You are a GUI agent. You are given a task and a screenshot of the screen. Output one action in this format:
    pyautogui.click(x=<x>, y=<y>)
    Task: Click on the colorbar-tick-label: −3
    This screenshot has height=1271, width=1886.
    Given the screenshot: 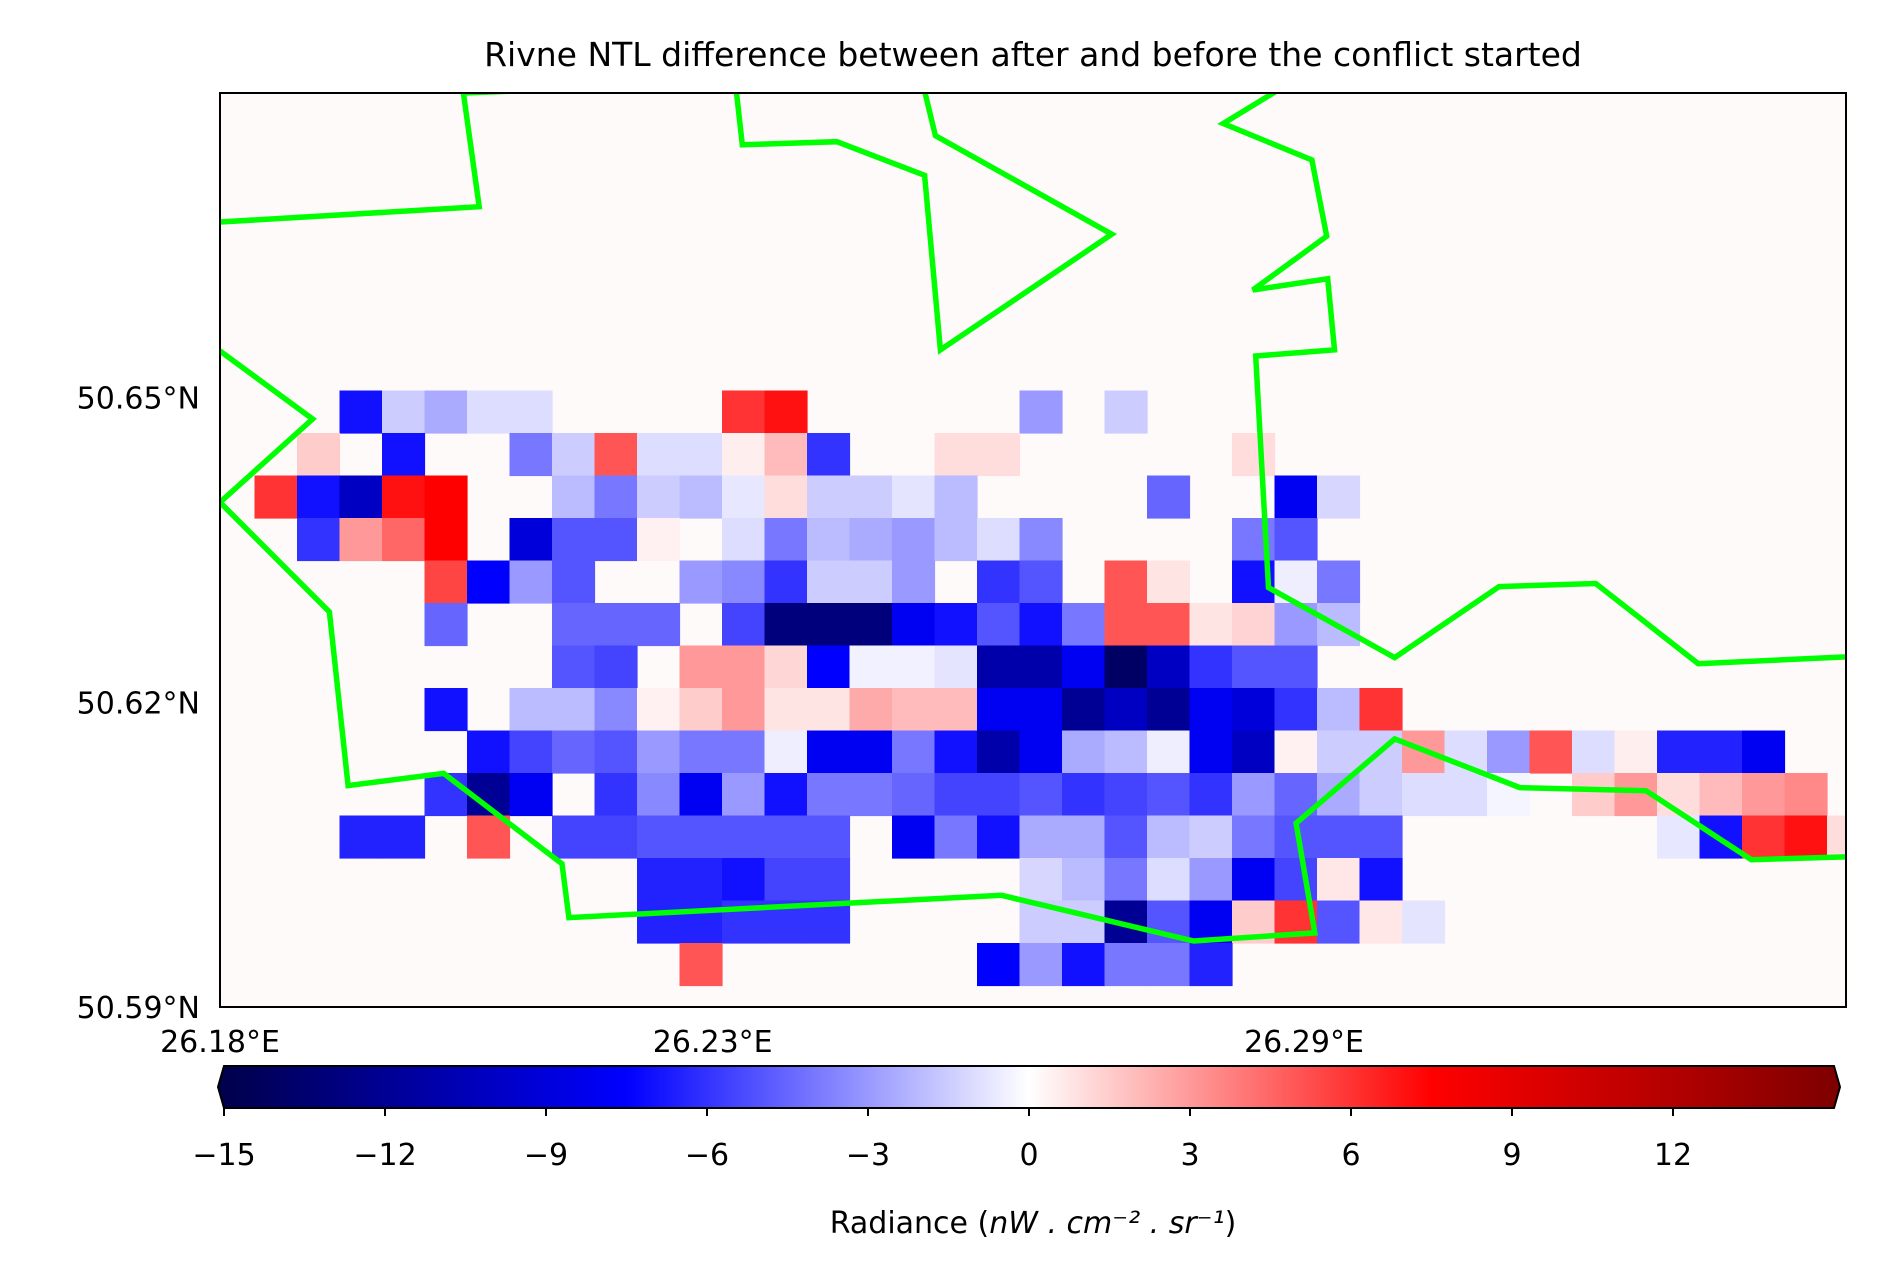 What is the action you would take?
    pyautogui.click(x=868, y=1155)
    